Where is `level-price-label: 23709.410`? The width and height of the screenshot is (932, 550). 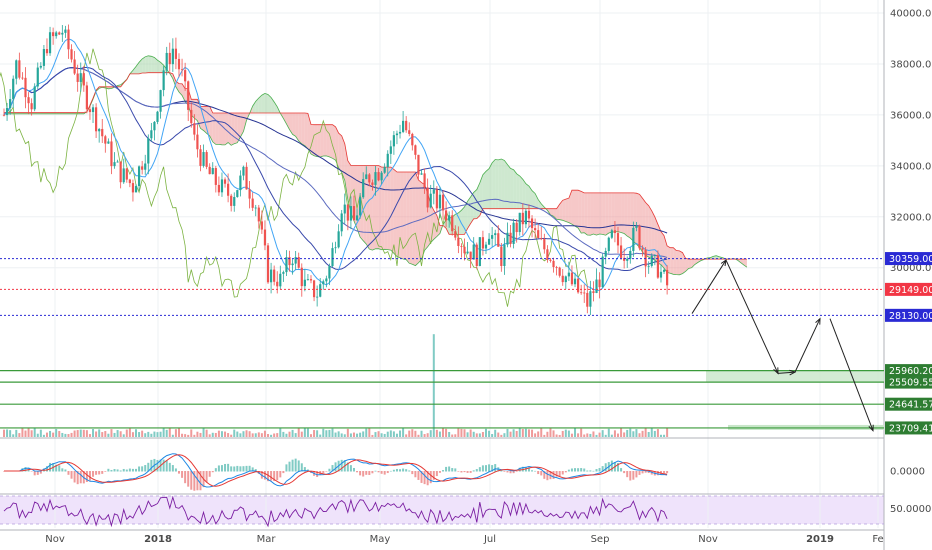
level-price-label: 23709.410 is located at coordinates (910, 428).